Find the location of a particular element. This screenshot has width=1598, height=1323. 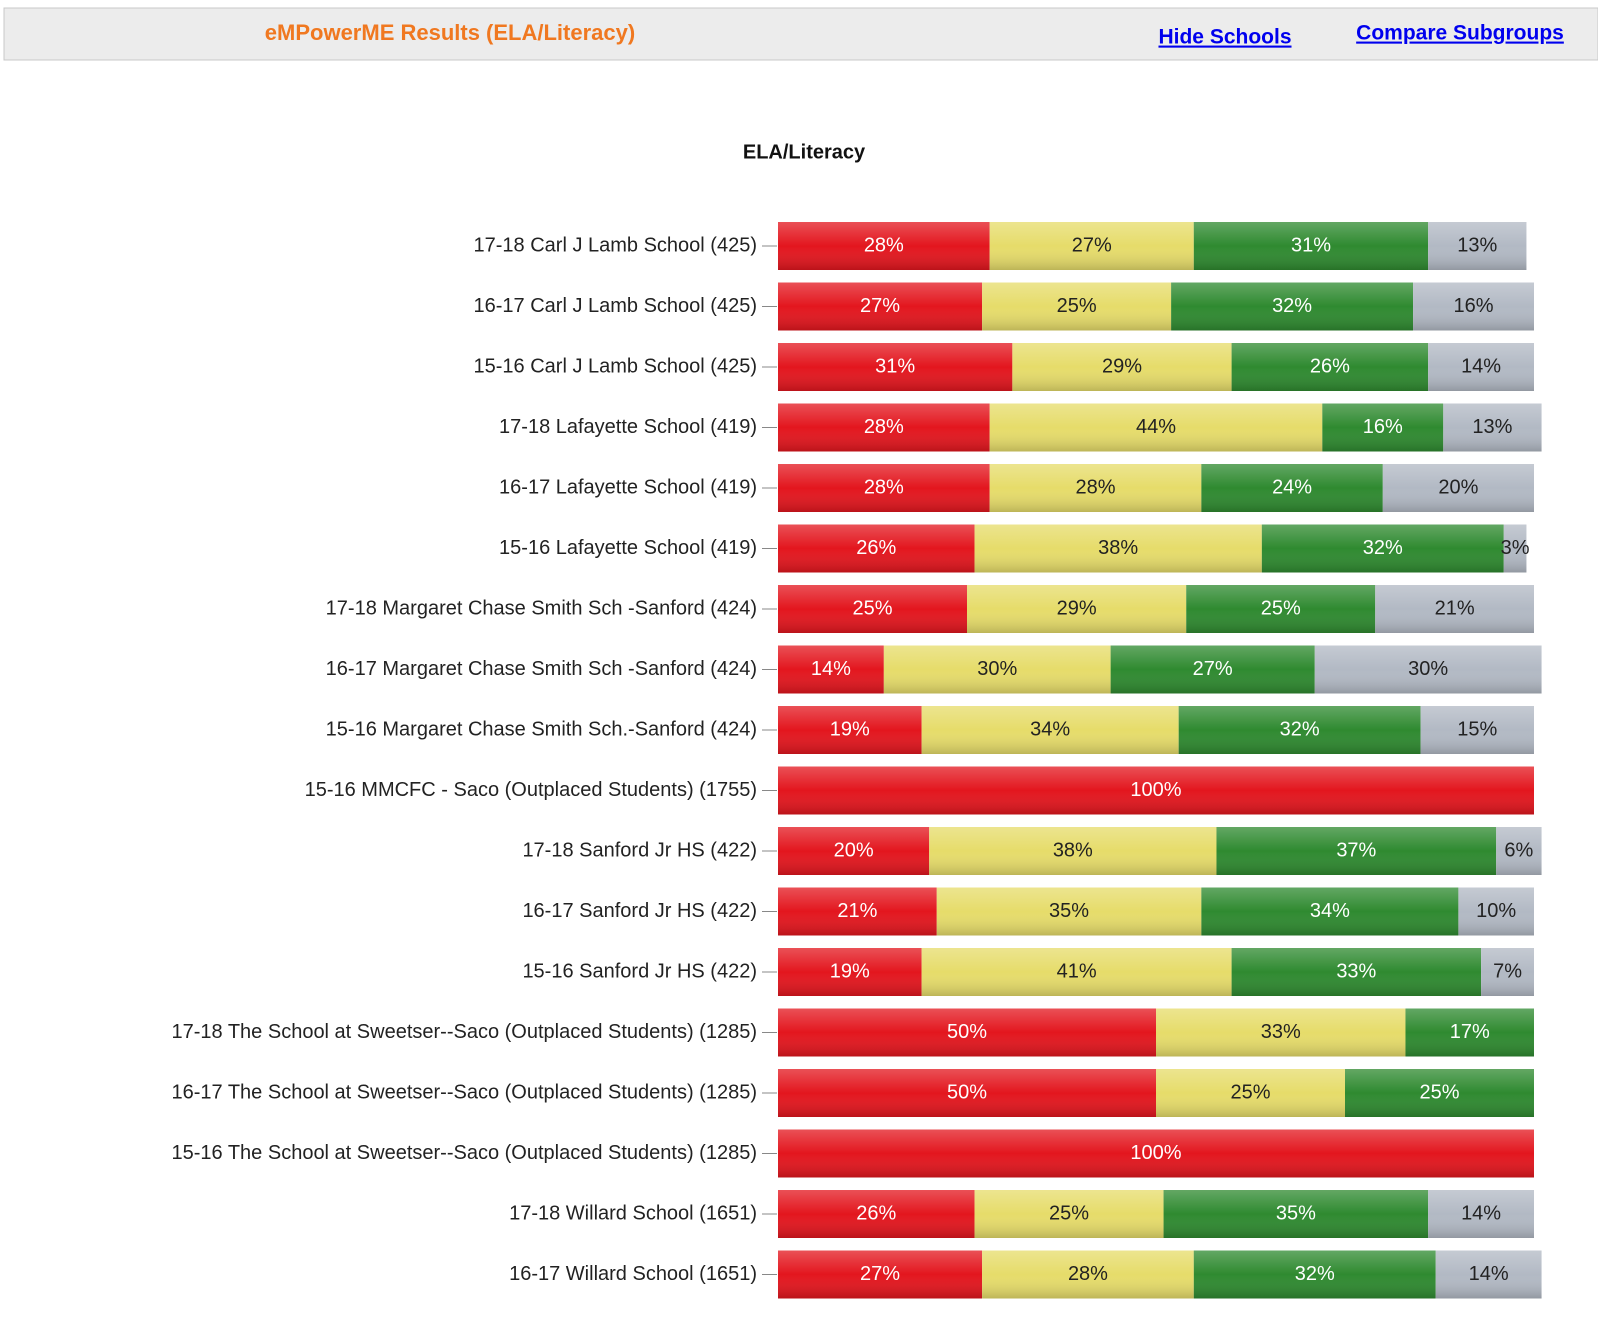

value-label: 20% is located at coordinates (854, 850).